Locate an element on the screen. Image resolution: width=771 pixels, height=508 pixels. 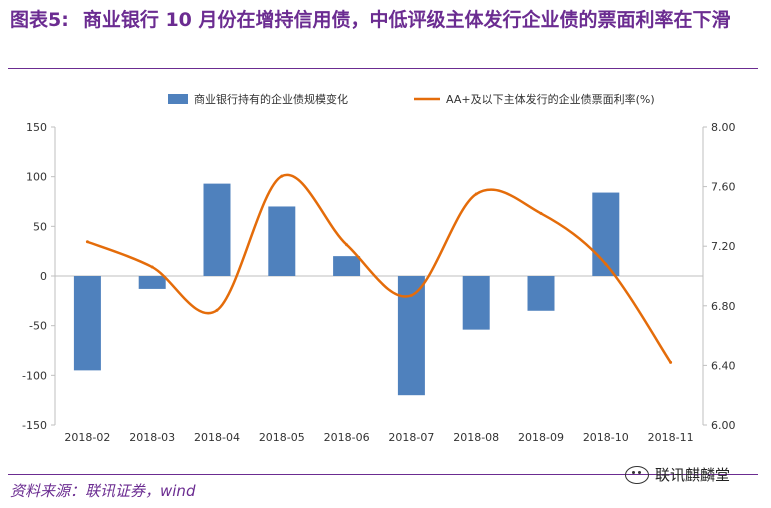
x-tick-label: 2018-07 is located at coordinates (411, 437).